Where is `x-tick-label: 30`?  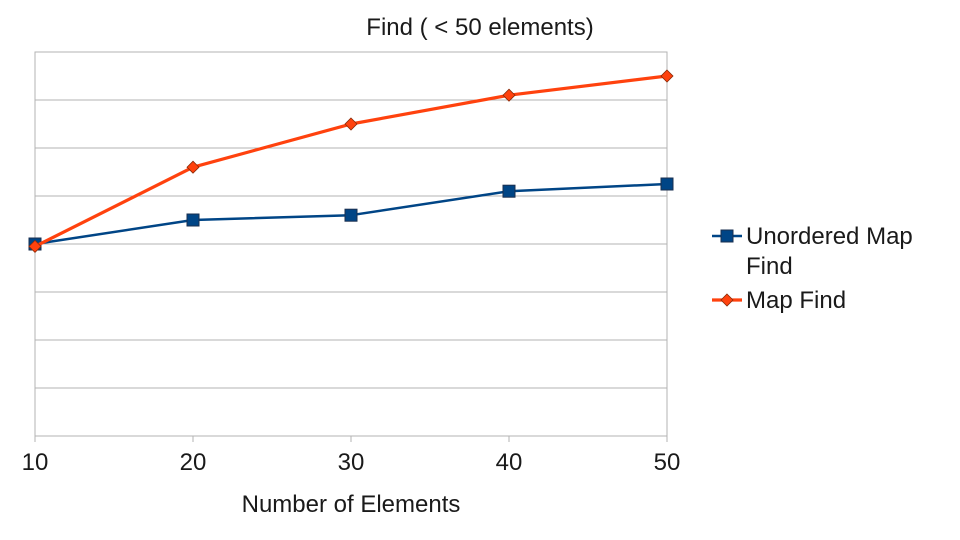 x-tick-label: 30 is located at coordinates (351, 462).